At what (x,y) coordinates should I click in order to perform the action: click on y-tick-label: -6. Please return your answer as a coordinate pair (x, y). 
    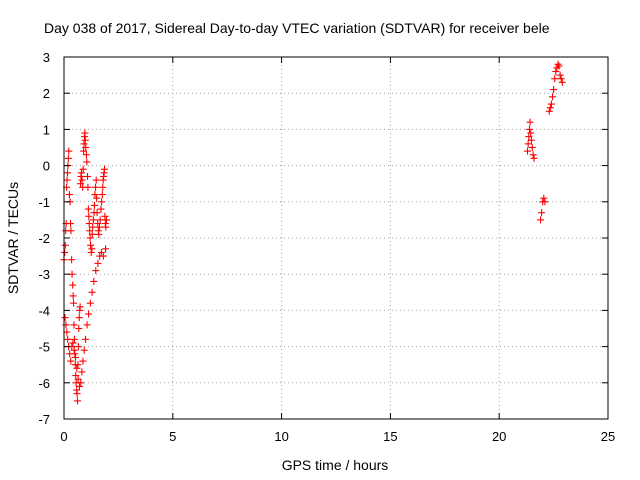
    Looking at the image, I should click on (44, 383).